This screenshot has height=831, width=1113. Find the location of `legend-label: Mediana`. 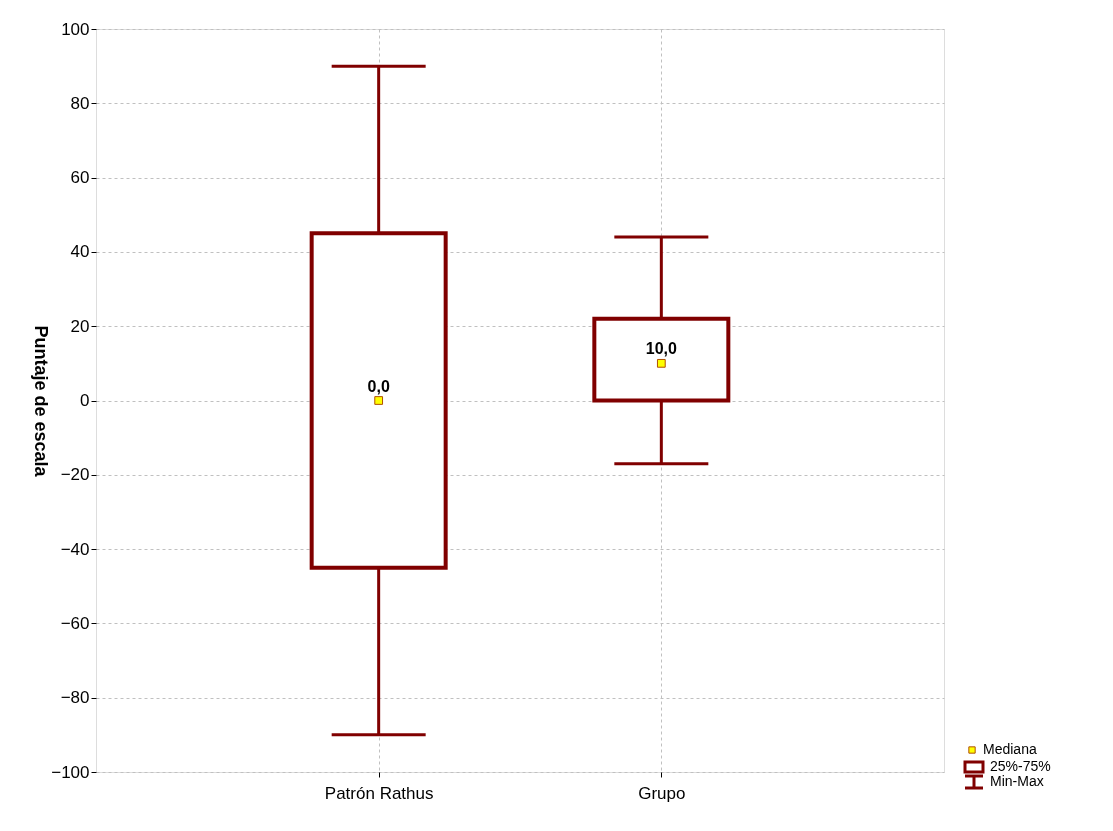

legend-label: Mediana is located at coordinates (1010, 749).